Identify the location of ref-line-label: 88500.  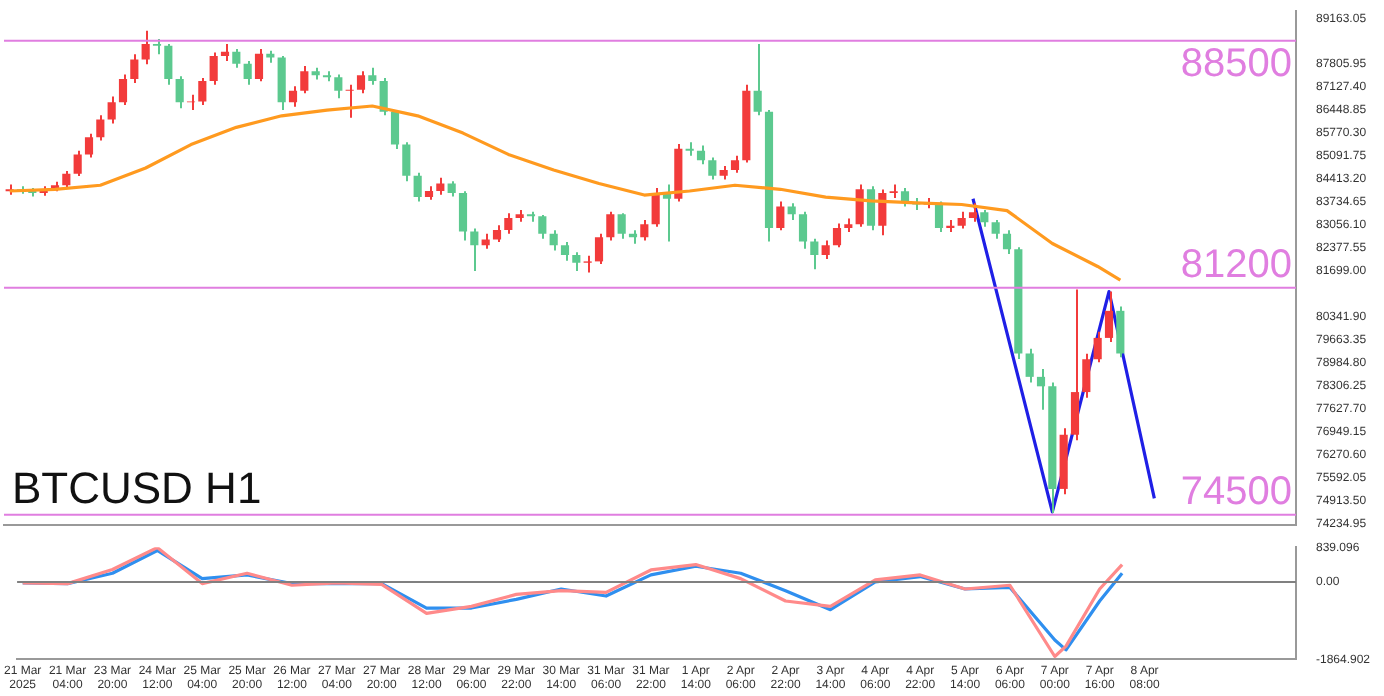
(1236, 63).